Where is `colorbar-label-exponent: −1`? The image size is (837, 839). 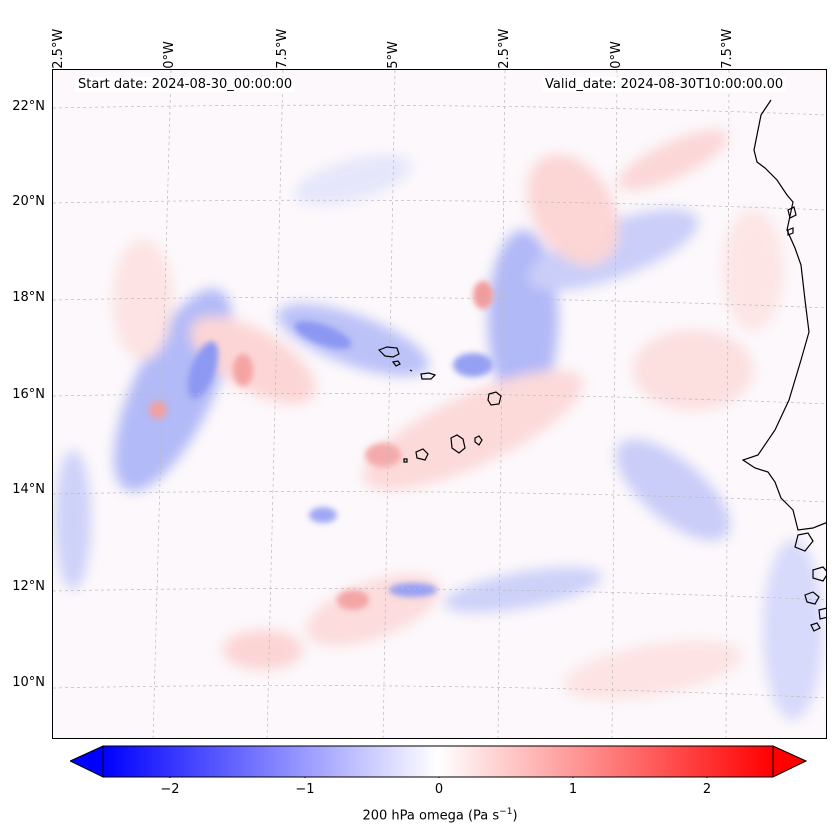
colorbar-label-exponent: −1 is located at coordinates (506, 812).